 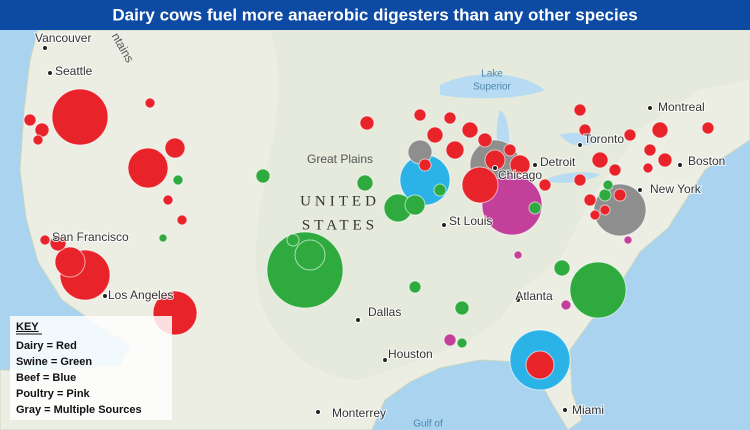 What do you see at coordinates (79, 410) in the screenshot?
I see `key-item: Gray = Multiple Sources` at bounding box center [79, 410].